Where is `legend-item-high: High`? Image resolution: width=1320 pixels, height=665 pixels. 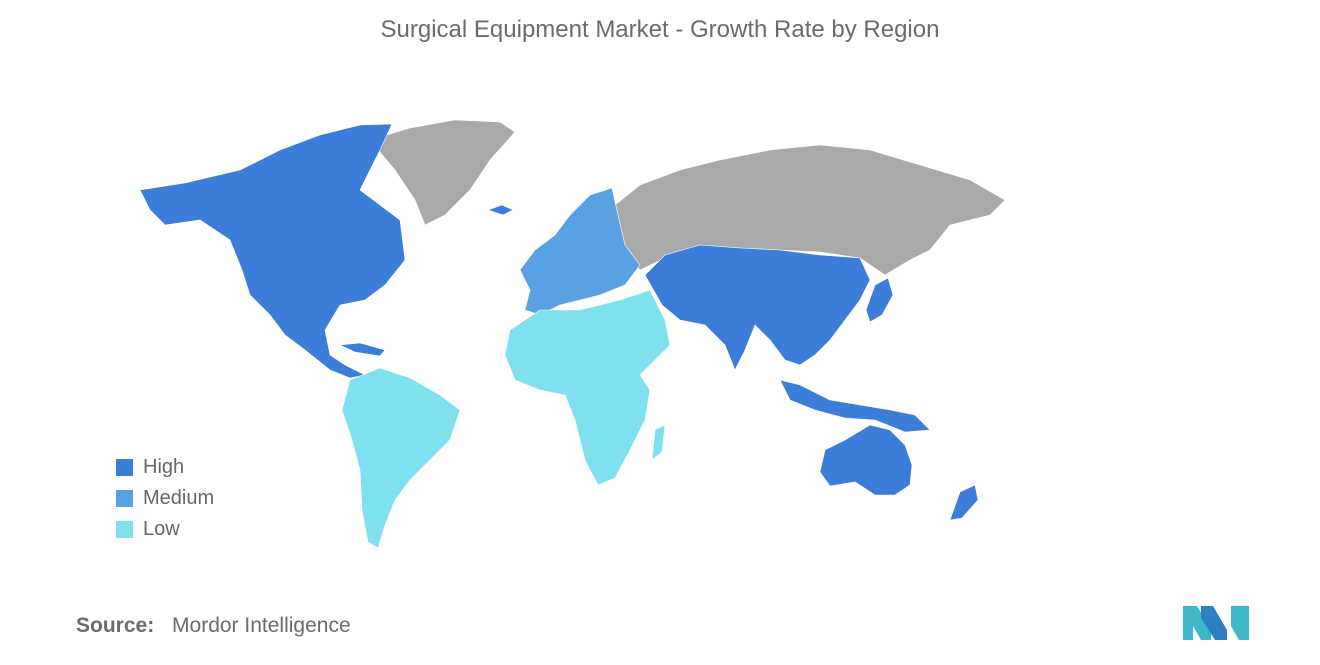 legend-item-high: High is located at coordinates (165, 467).